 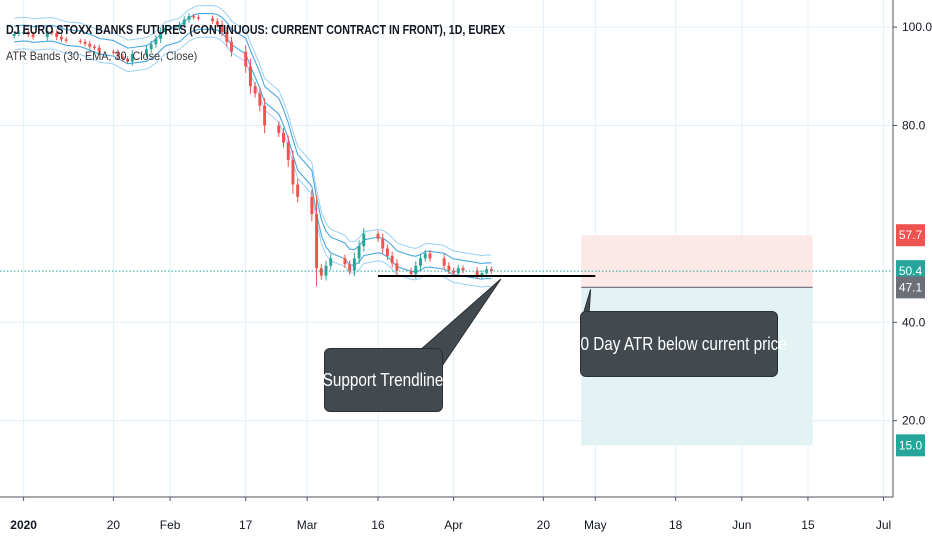 I want to click on y-tick-label: 80.0, so click(x=914, y=125).